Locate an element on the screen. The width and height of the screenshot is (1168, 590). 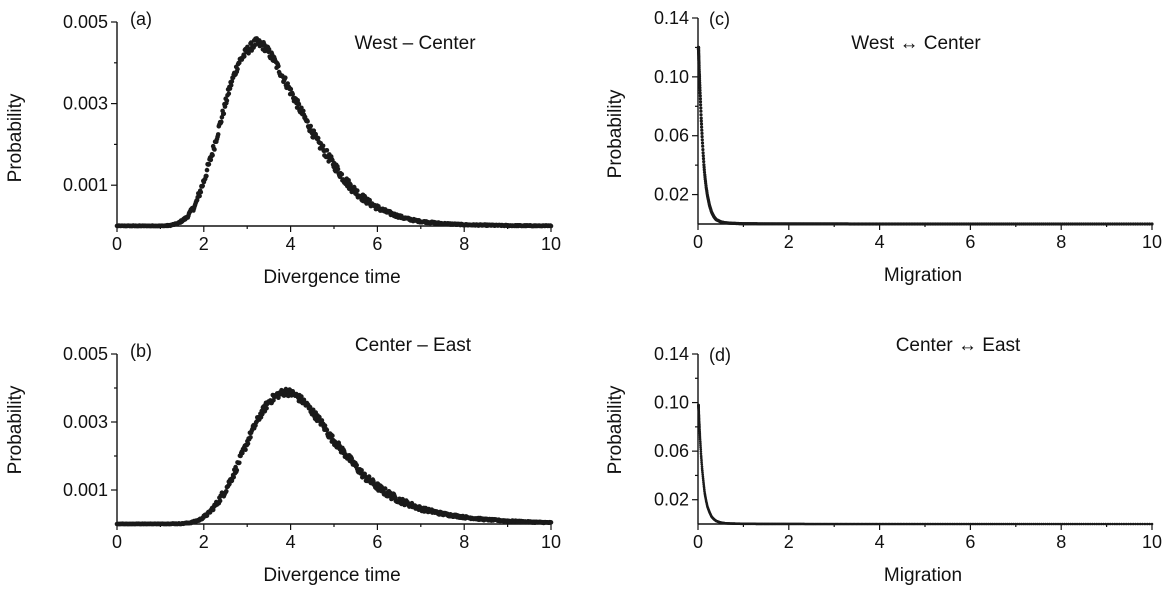
x-tick-label: 10 is located at coordinates (551, 542).